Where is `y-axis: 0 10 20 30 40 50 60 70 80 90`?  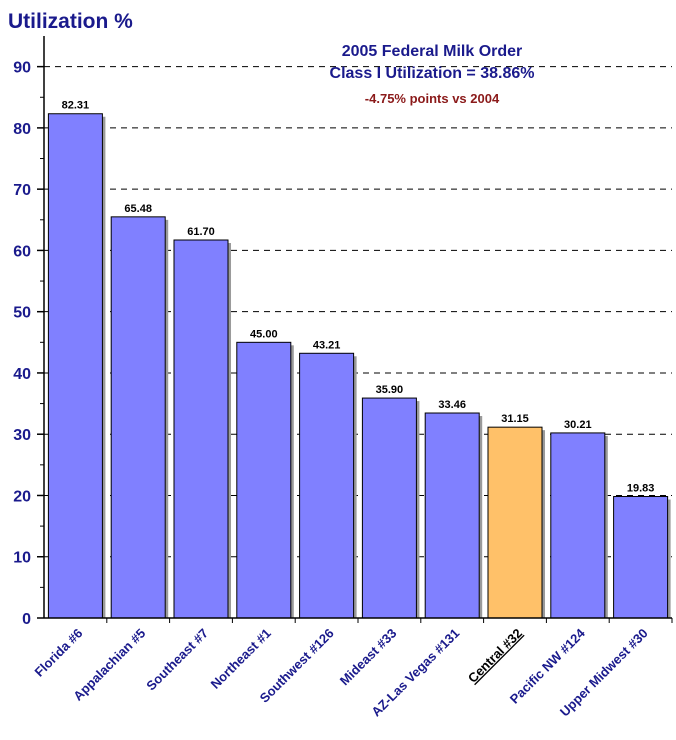 y-axis: 0 10 20 30 40 50 60 70 80 90 is located at coordinates (29, 332).